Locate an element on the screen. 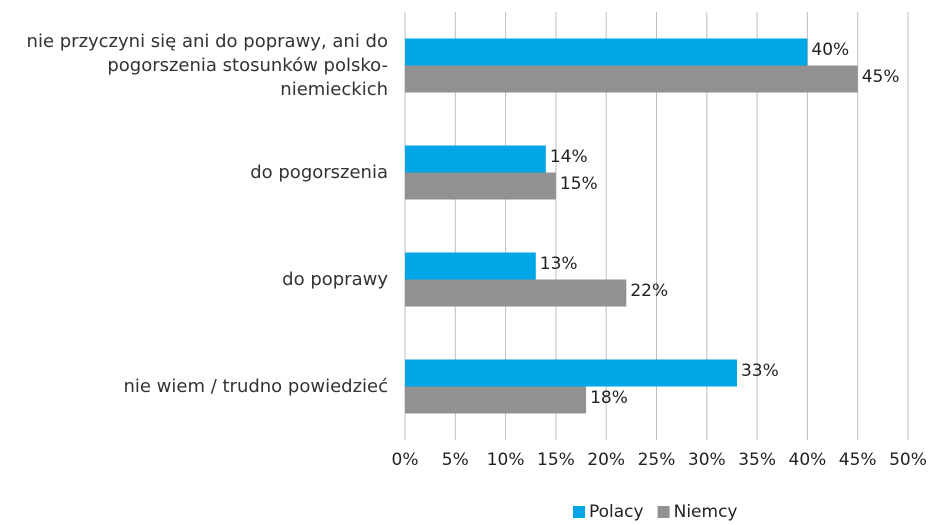 The height and width of the screenshot is (525, 936). value-label: 13% is located at coordinates (559, 264).